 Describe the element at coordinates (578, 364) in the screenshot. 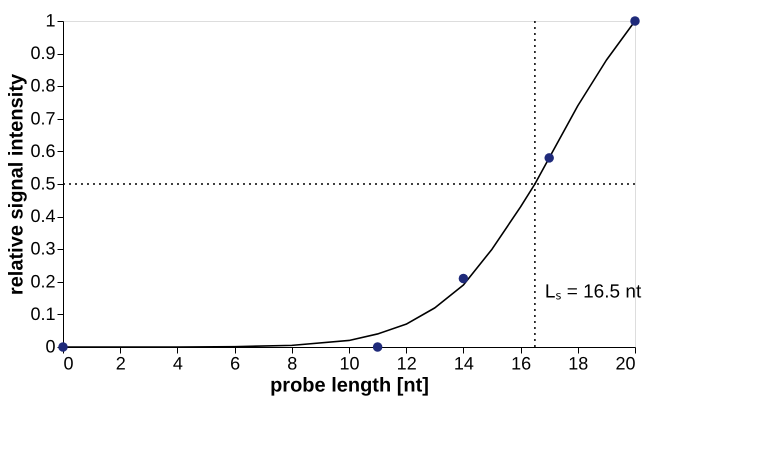

I see `x-tick-label: 18` at that location.